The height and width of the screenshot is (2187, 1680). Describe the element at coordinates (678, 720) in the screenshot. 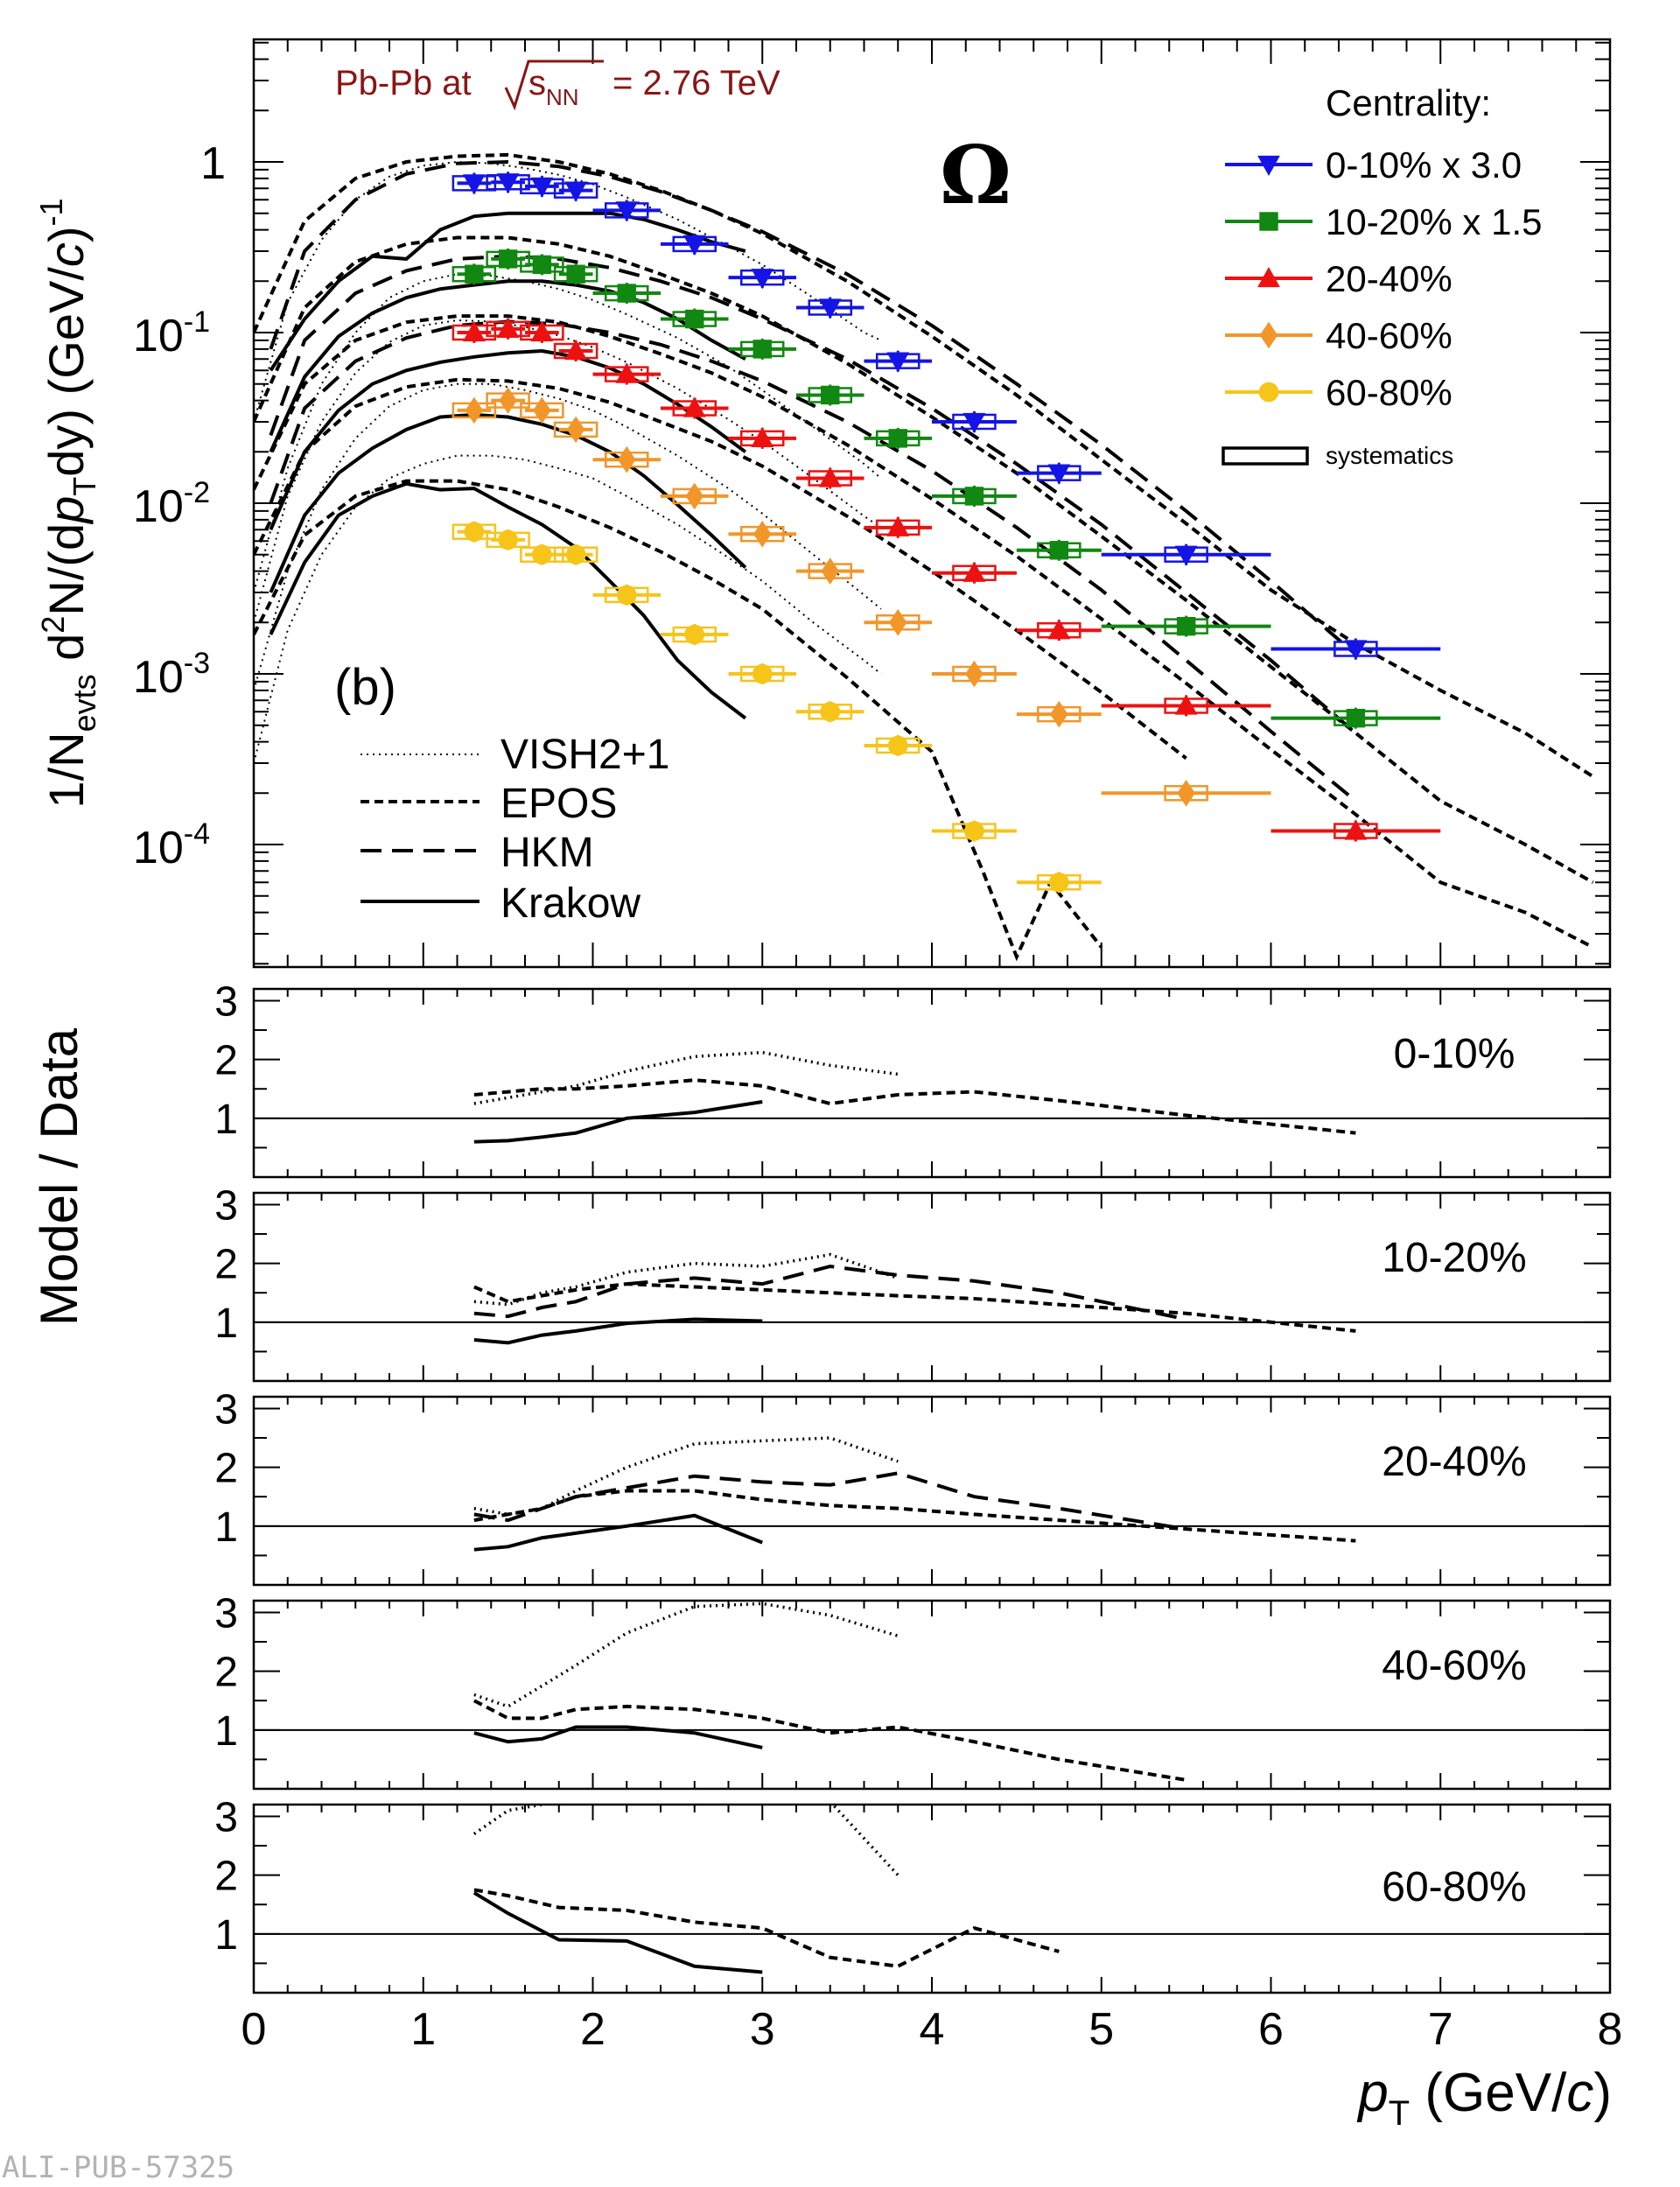

I see `model-curve-short-dash` at that location.